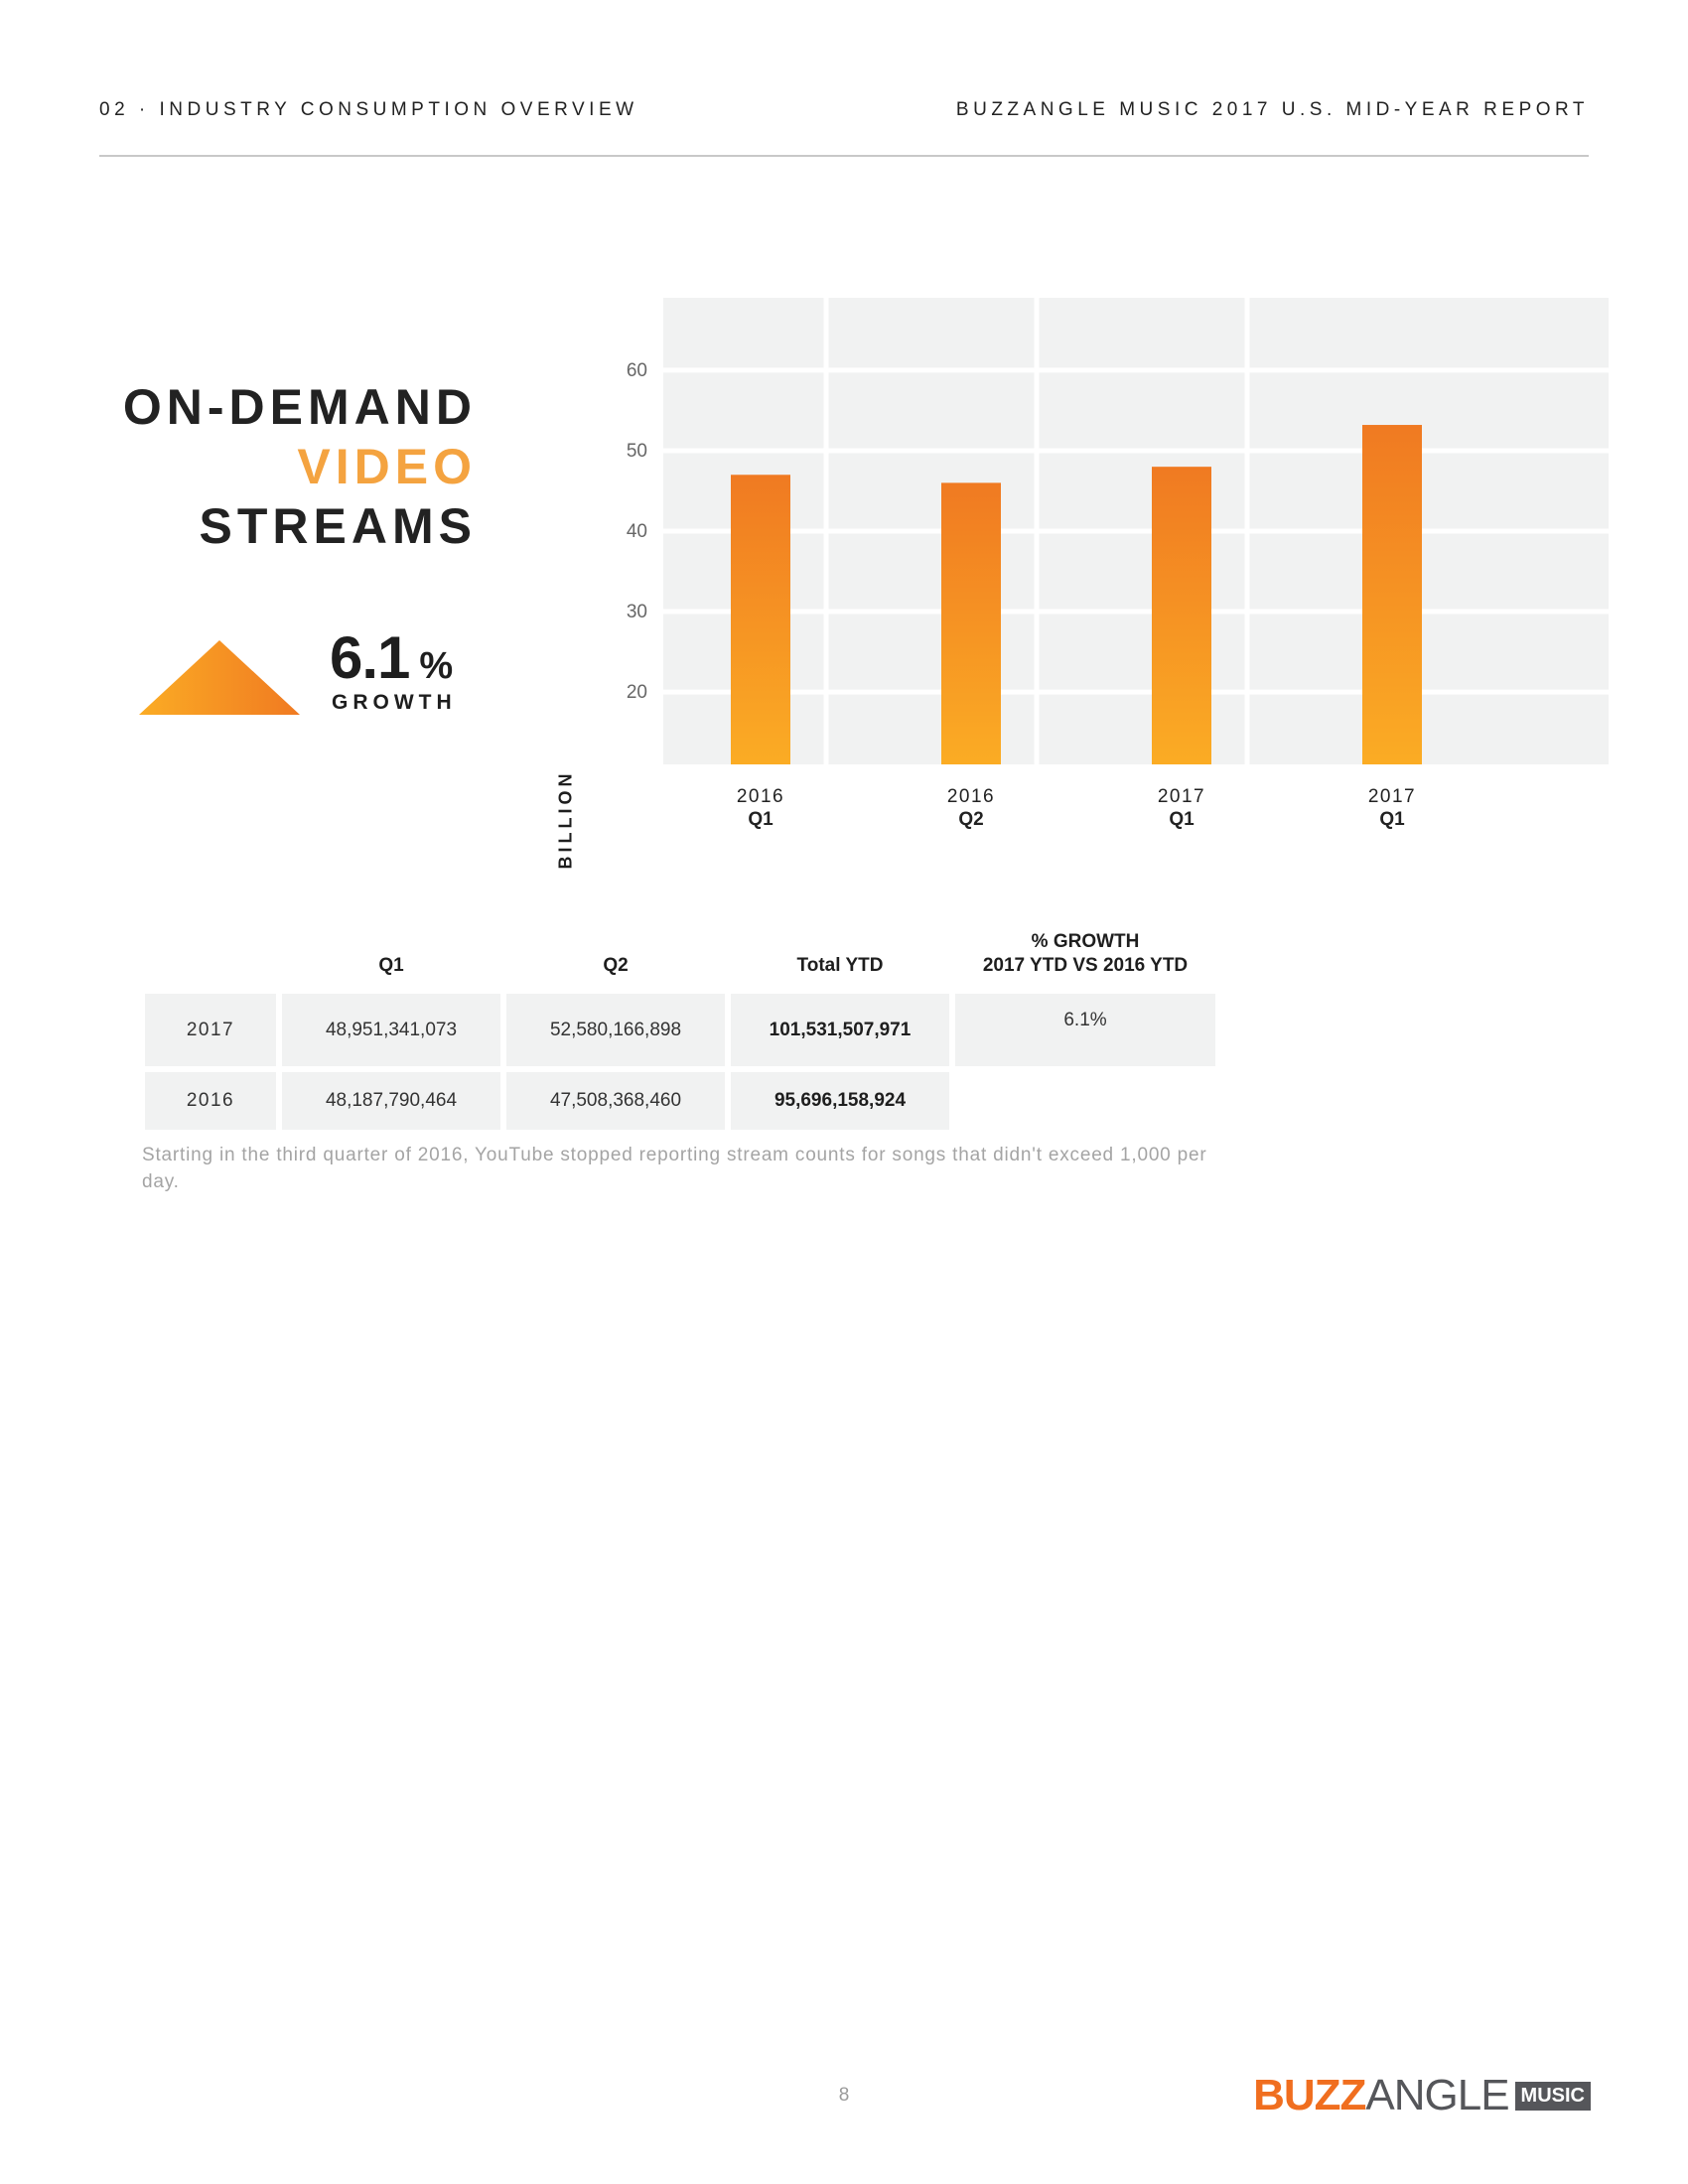  What do you see at coordinates (288, 466) in the screenshot?
I see `chart-heading: ON-DEMAND VIDEO STREAMS` at bounding box center [288, 466].